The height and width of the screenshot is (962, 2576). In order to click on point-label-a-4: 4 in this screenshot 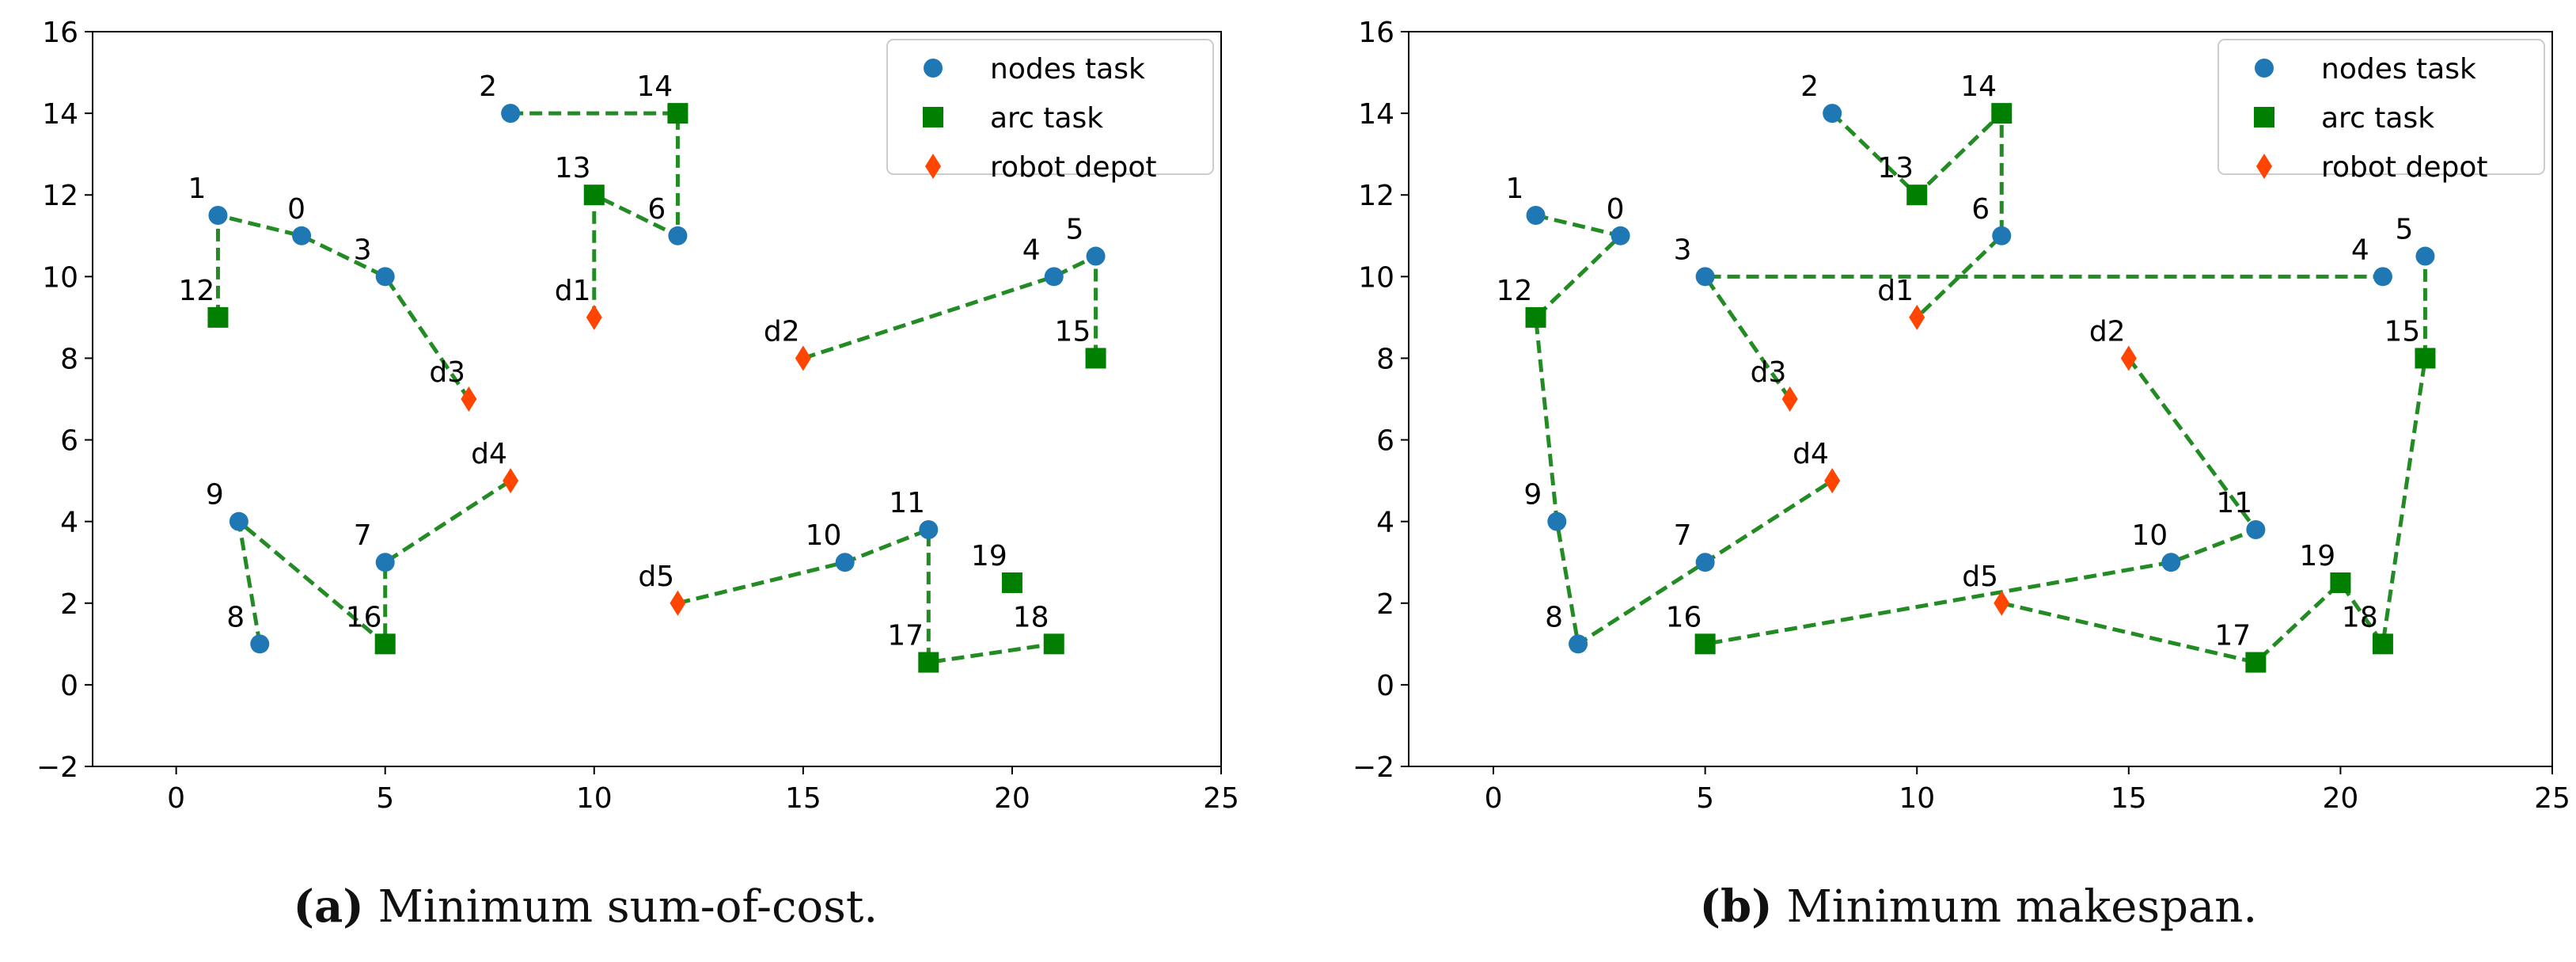, I will do `click(1031, 250)`.